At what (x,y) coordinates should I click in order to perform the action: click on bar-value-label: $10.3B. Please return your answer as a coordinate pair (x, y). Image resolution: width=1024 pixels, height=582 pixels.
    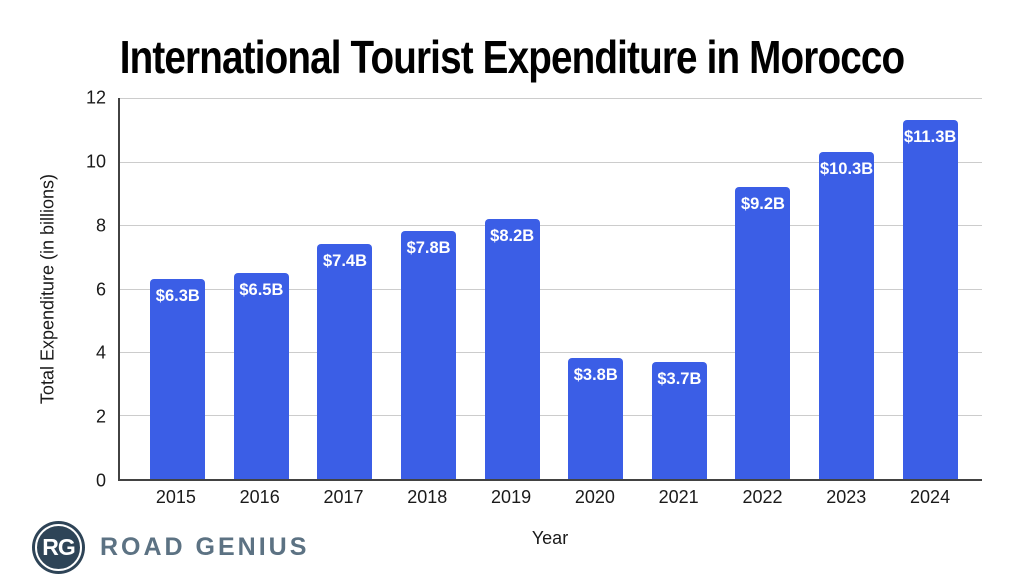
    Looking at the image, I should click on (846, 168).